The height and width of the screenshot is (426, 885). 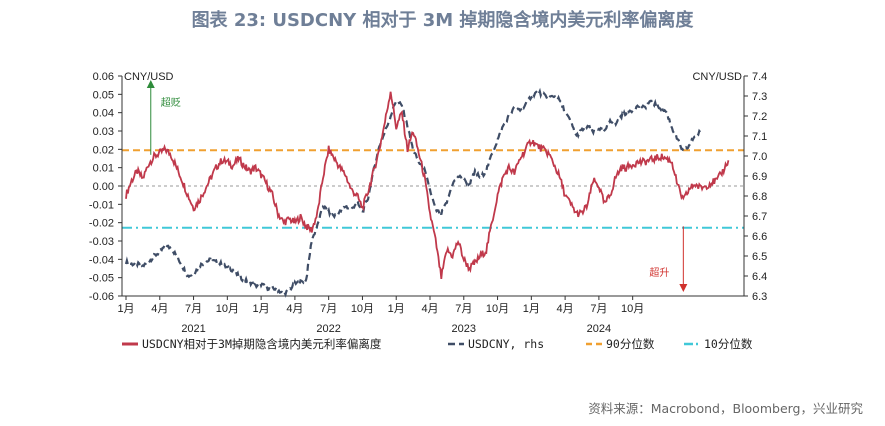 What do you see at coordinates (759, 77) in the screenshot?
I see `right-tick-label: 7.4` at bounding box center [759, 77].